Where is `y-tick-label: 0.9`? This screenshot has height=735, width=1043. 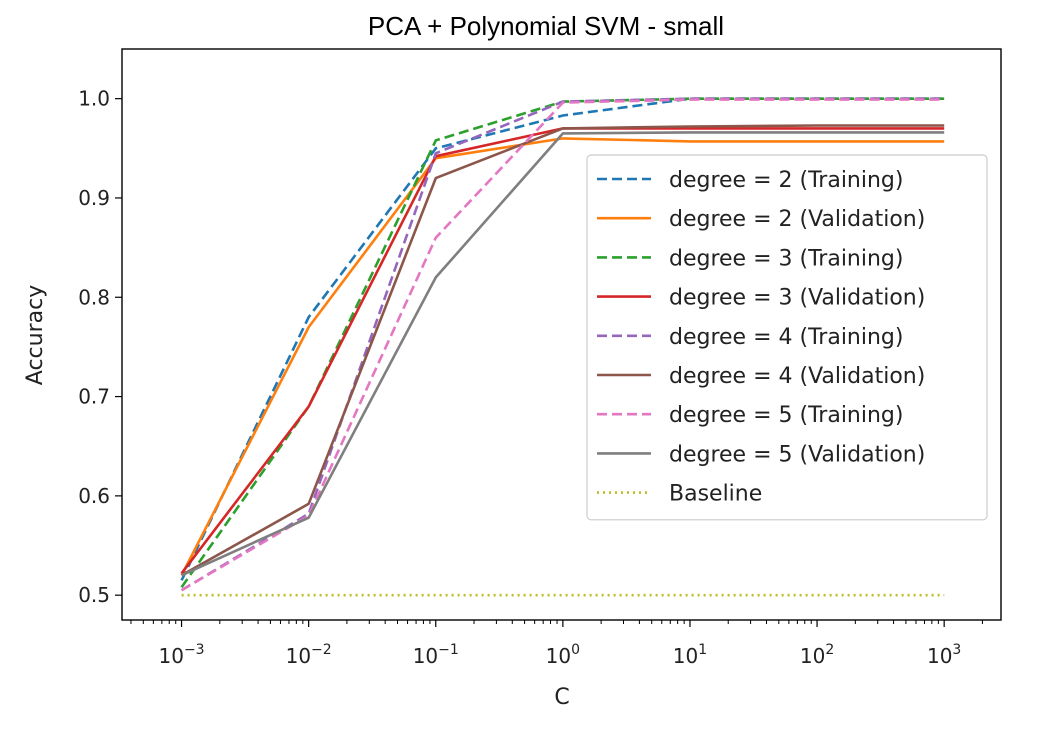 y-tick-label: 0.9 is located at coordinates (94, 198).